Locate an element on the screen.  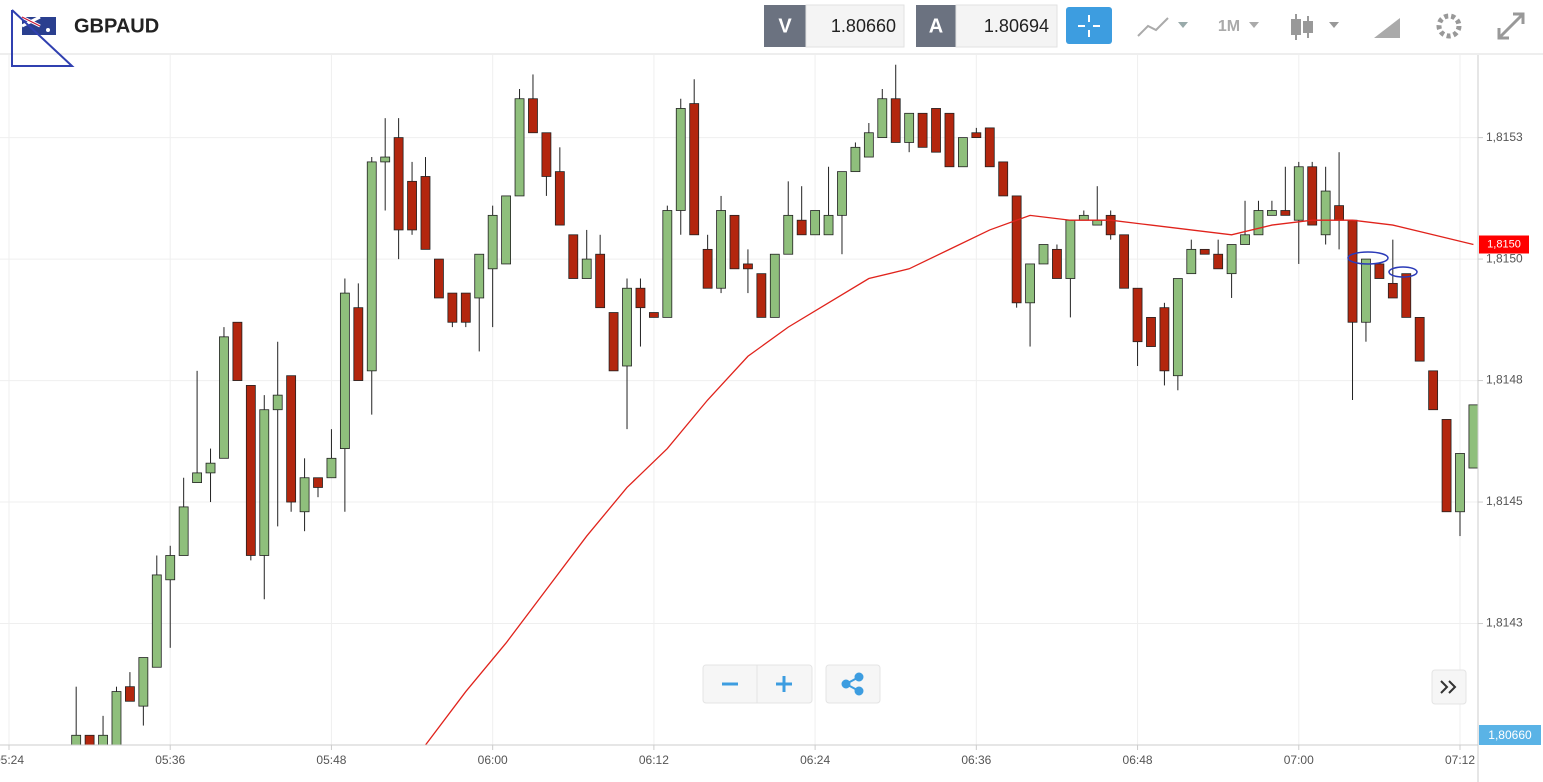
ask-label: A is located at coordinates (936, 26).